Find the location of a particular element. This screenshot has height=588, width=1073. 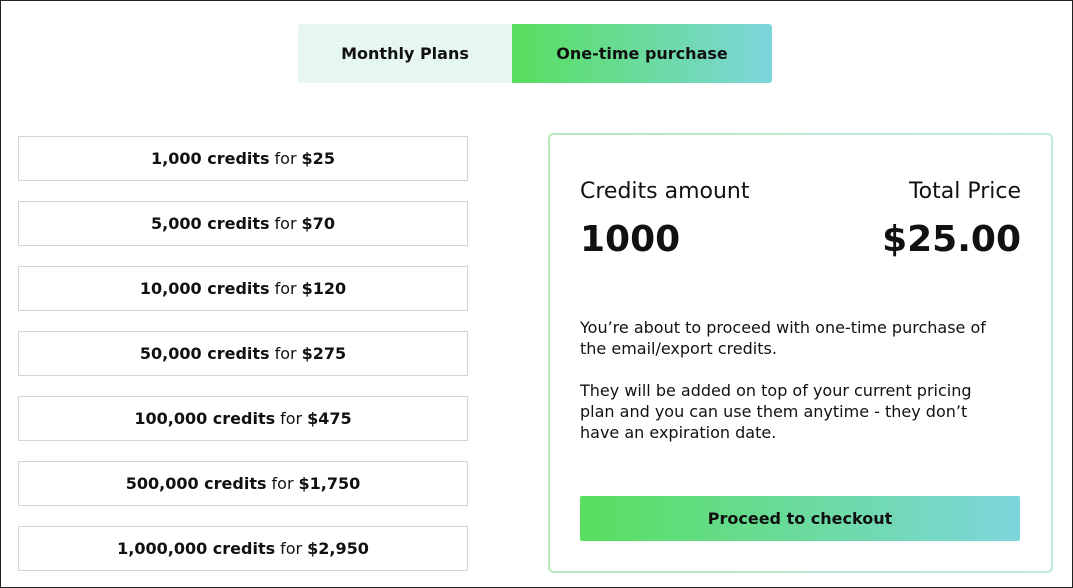

credit-option: 10,000 credits for $120 is located at coordinates (243, 288).